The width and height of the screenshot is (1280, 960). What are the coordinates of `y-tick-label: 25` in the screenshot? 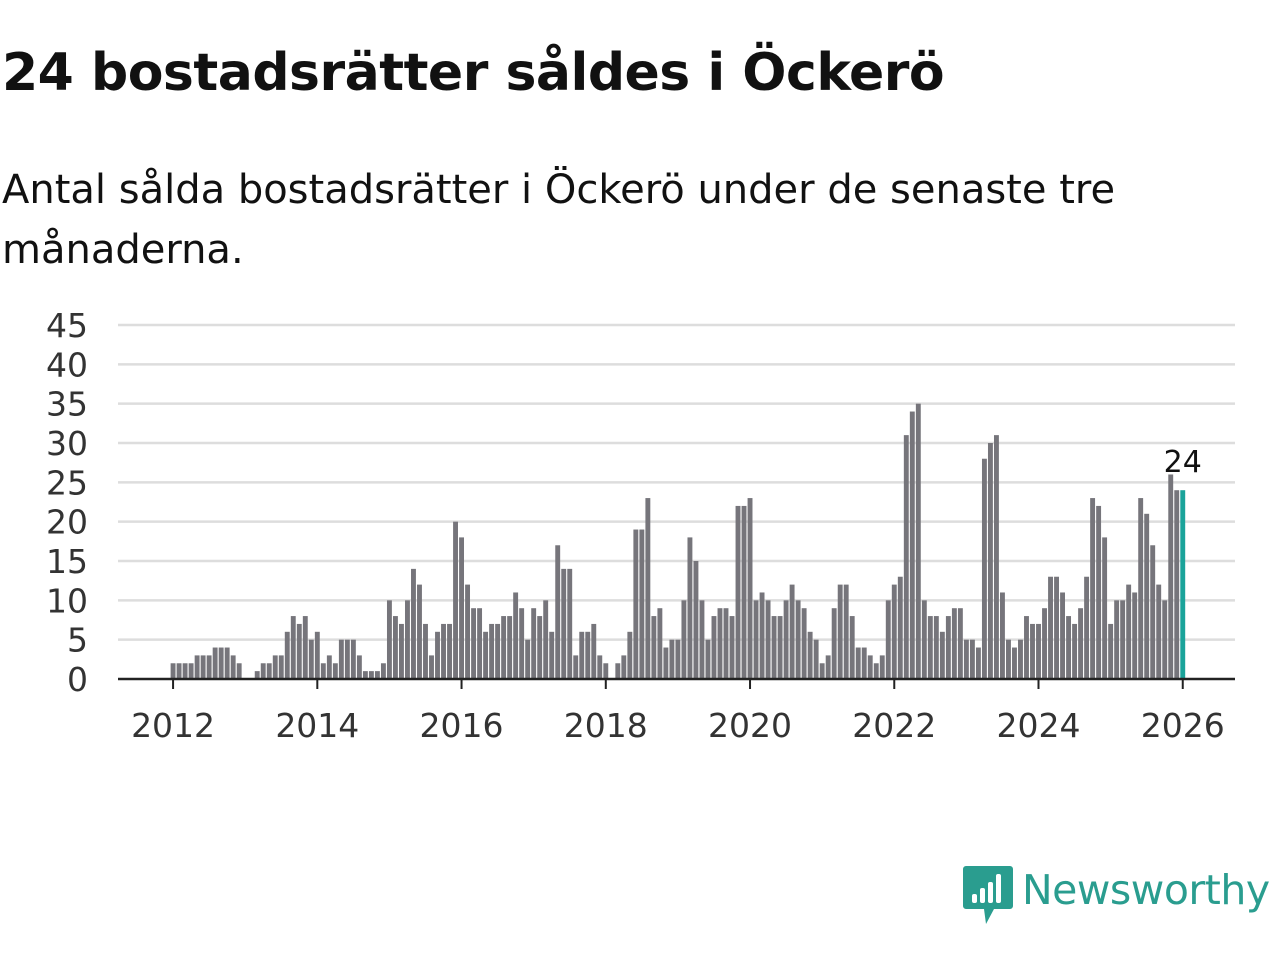 It's located at (67, 482).